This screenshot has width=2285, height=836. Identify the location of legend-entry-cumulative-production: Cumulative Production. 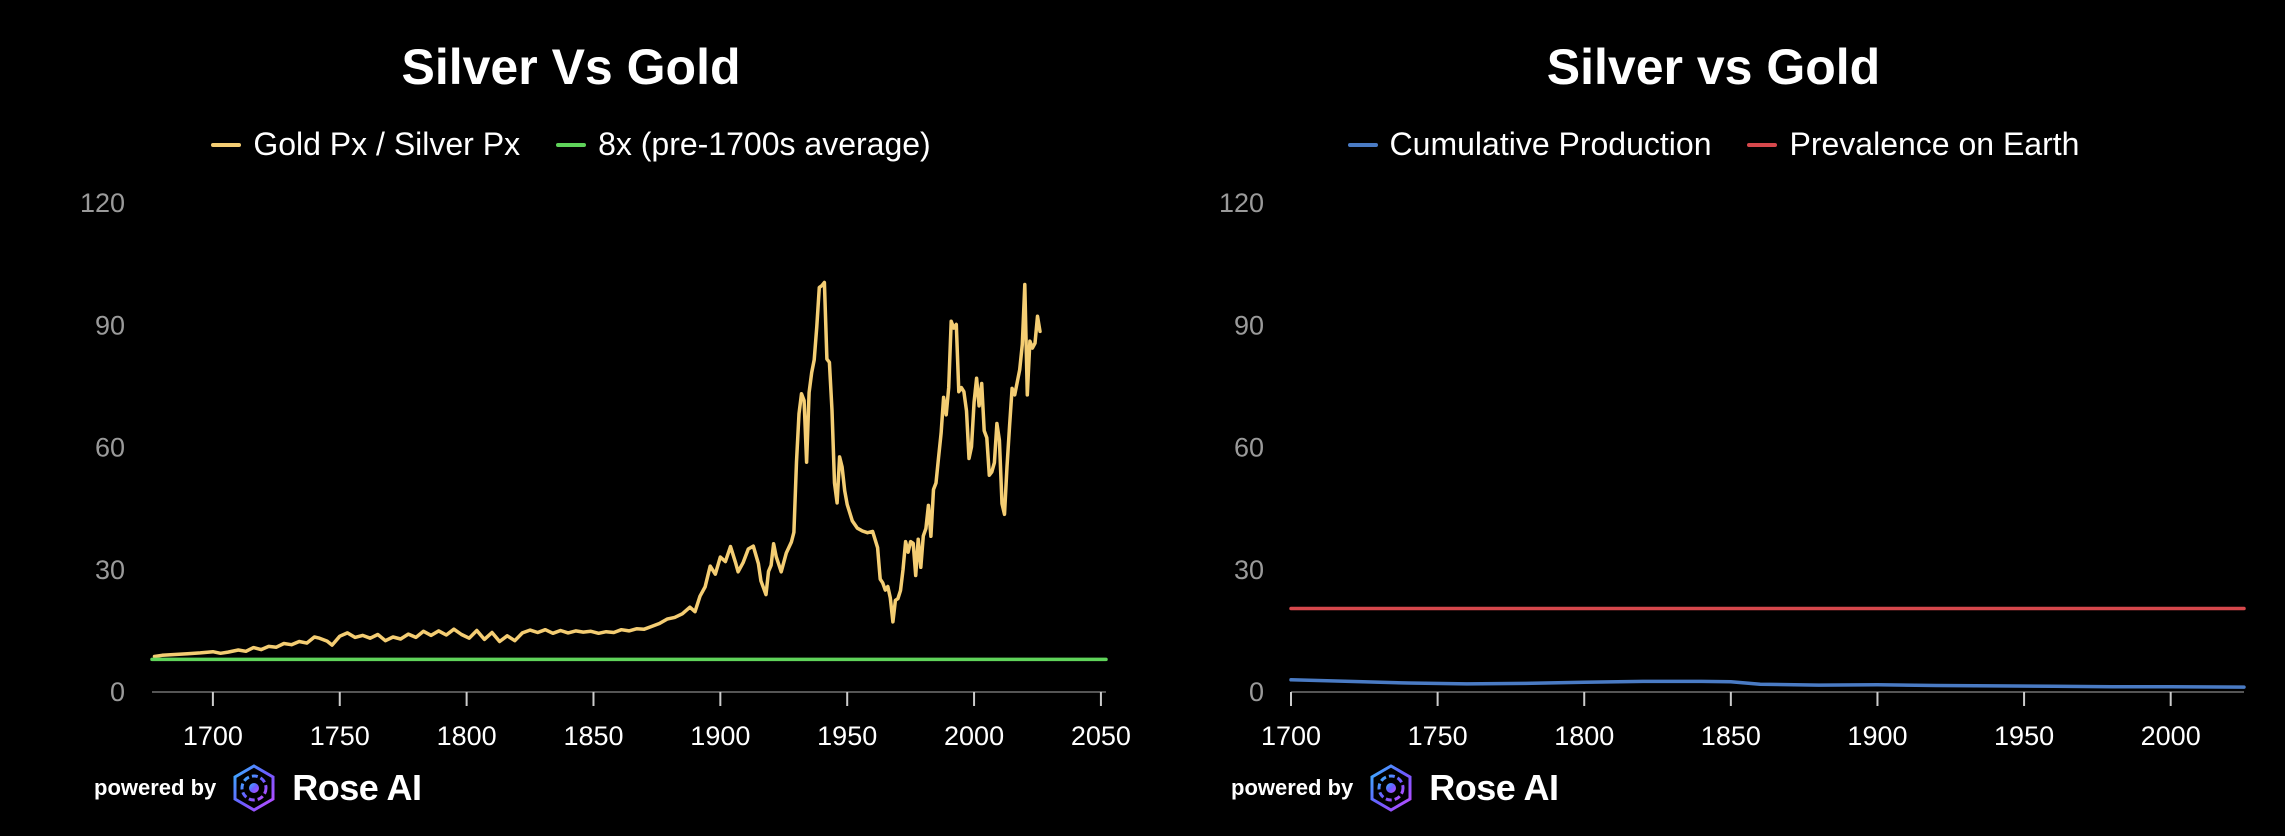
(1529, 144).